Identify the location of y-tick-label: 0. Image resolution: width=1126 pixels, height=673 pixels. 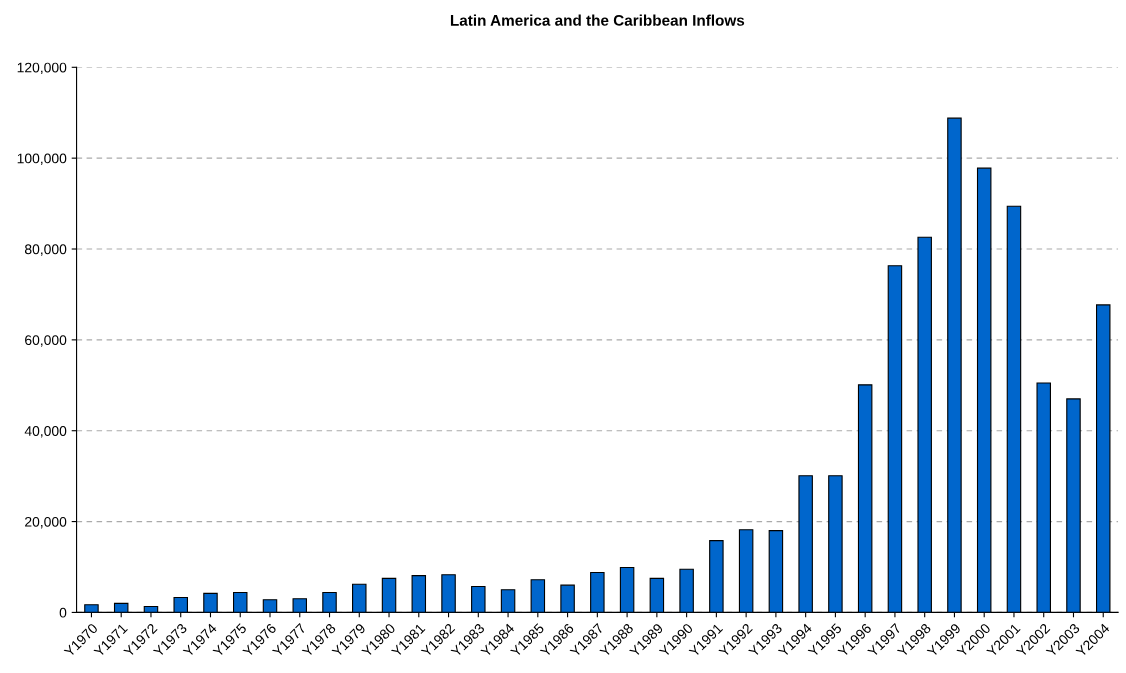
(63, 612).